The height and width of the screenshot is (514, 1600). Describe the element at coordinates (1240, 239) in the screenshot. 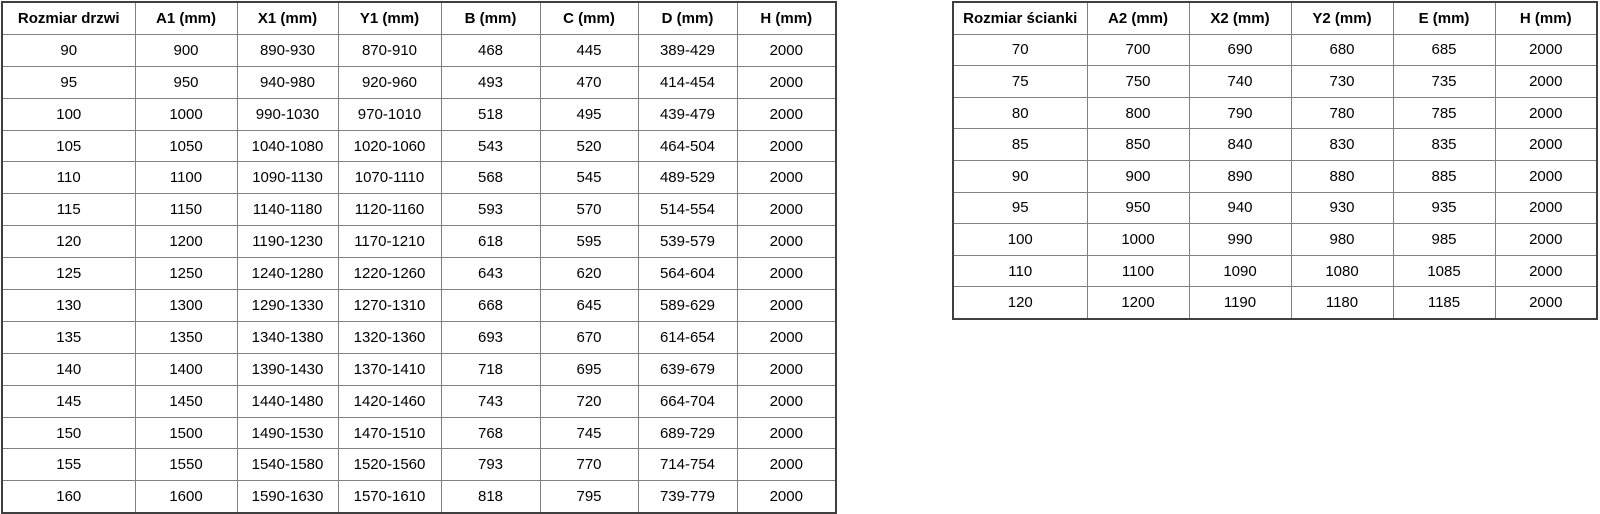

I see `table-cell: 990` at that location.